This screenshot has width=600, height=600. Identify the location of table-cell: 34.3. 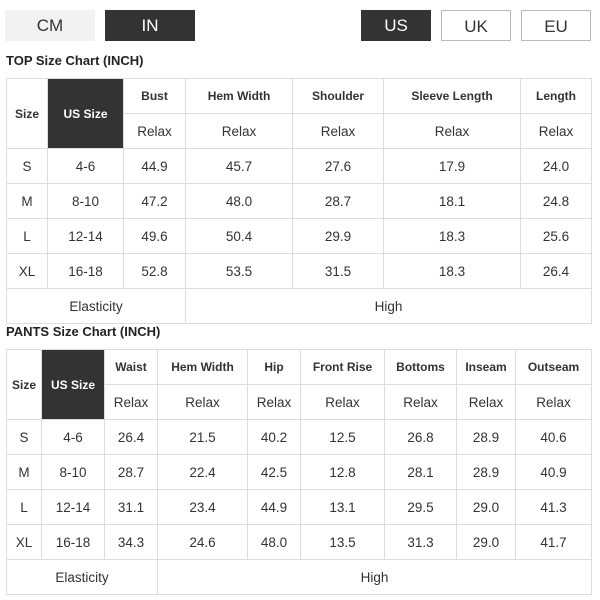
(131, 542).